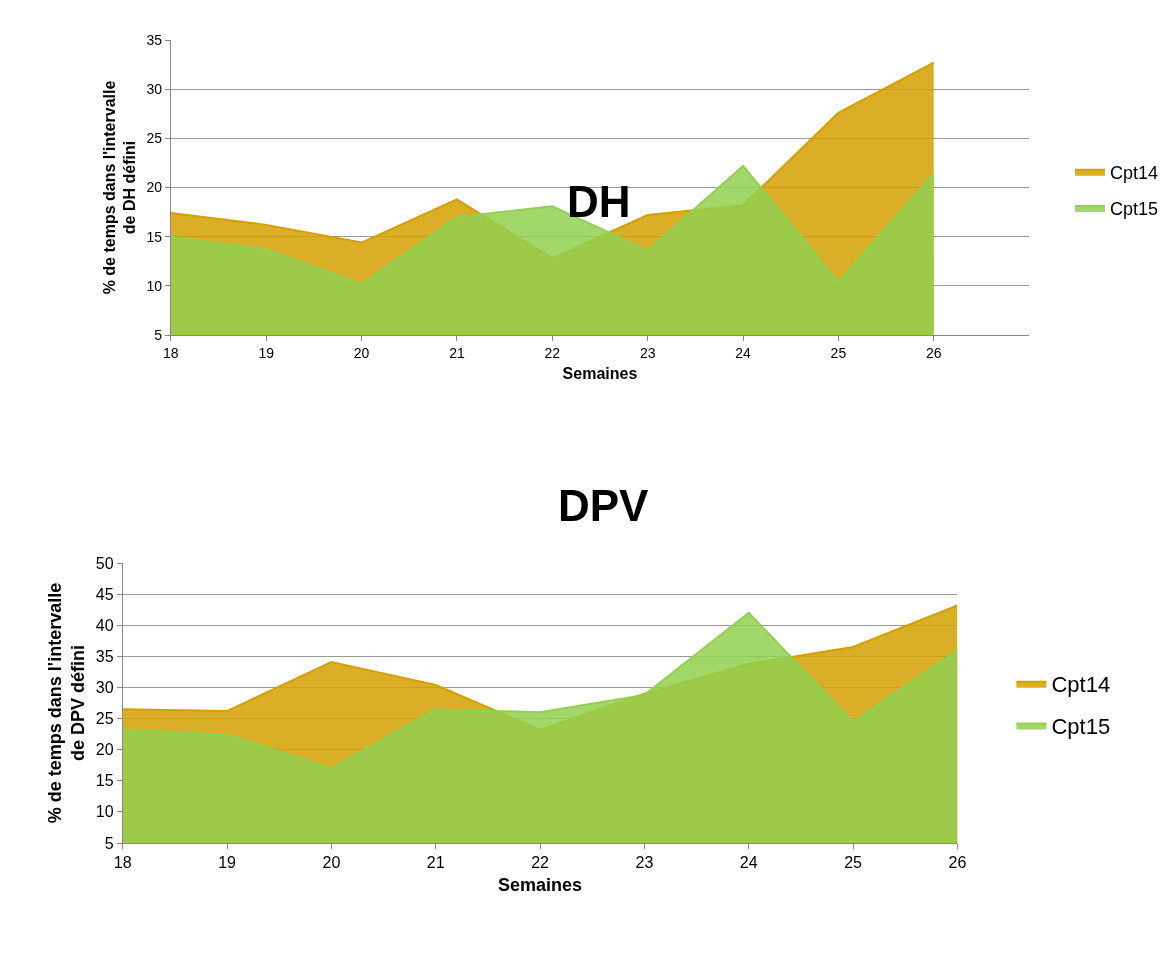 The image size is (1164, 956). Describe the element at coordinates (104, 594) in the screenshot. I see `y-tick-label: 45` at that location.